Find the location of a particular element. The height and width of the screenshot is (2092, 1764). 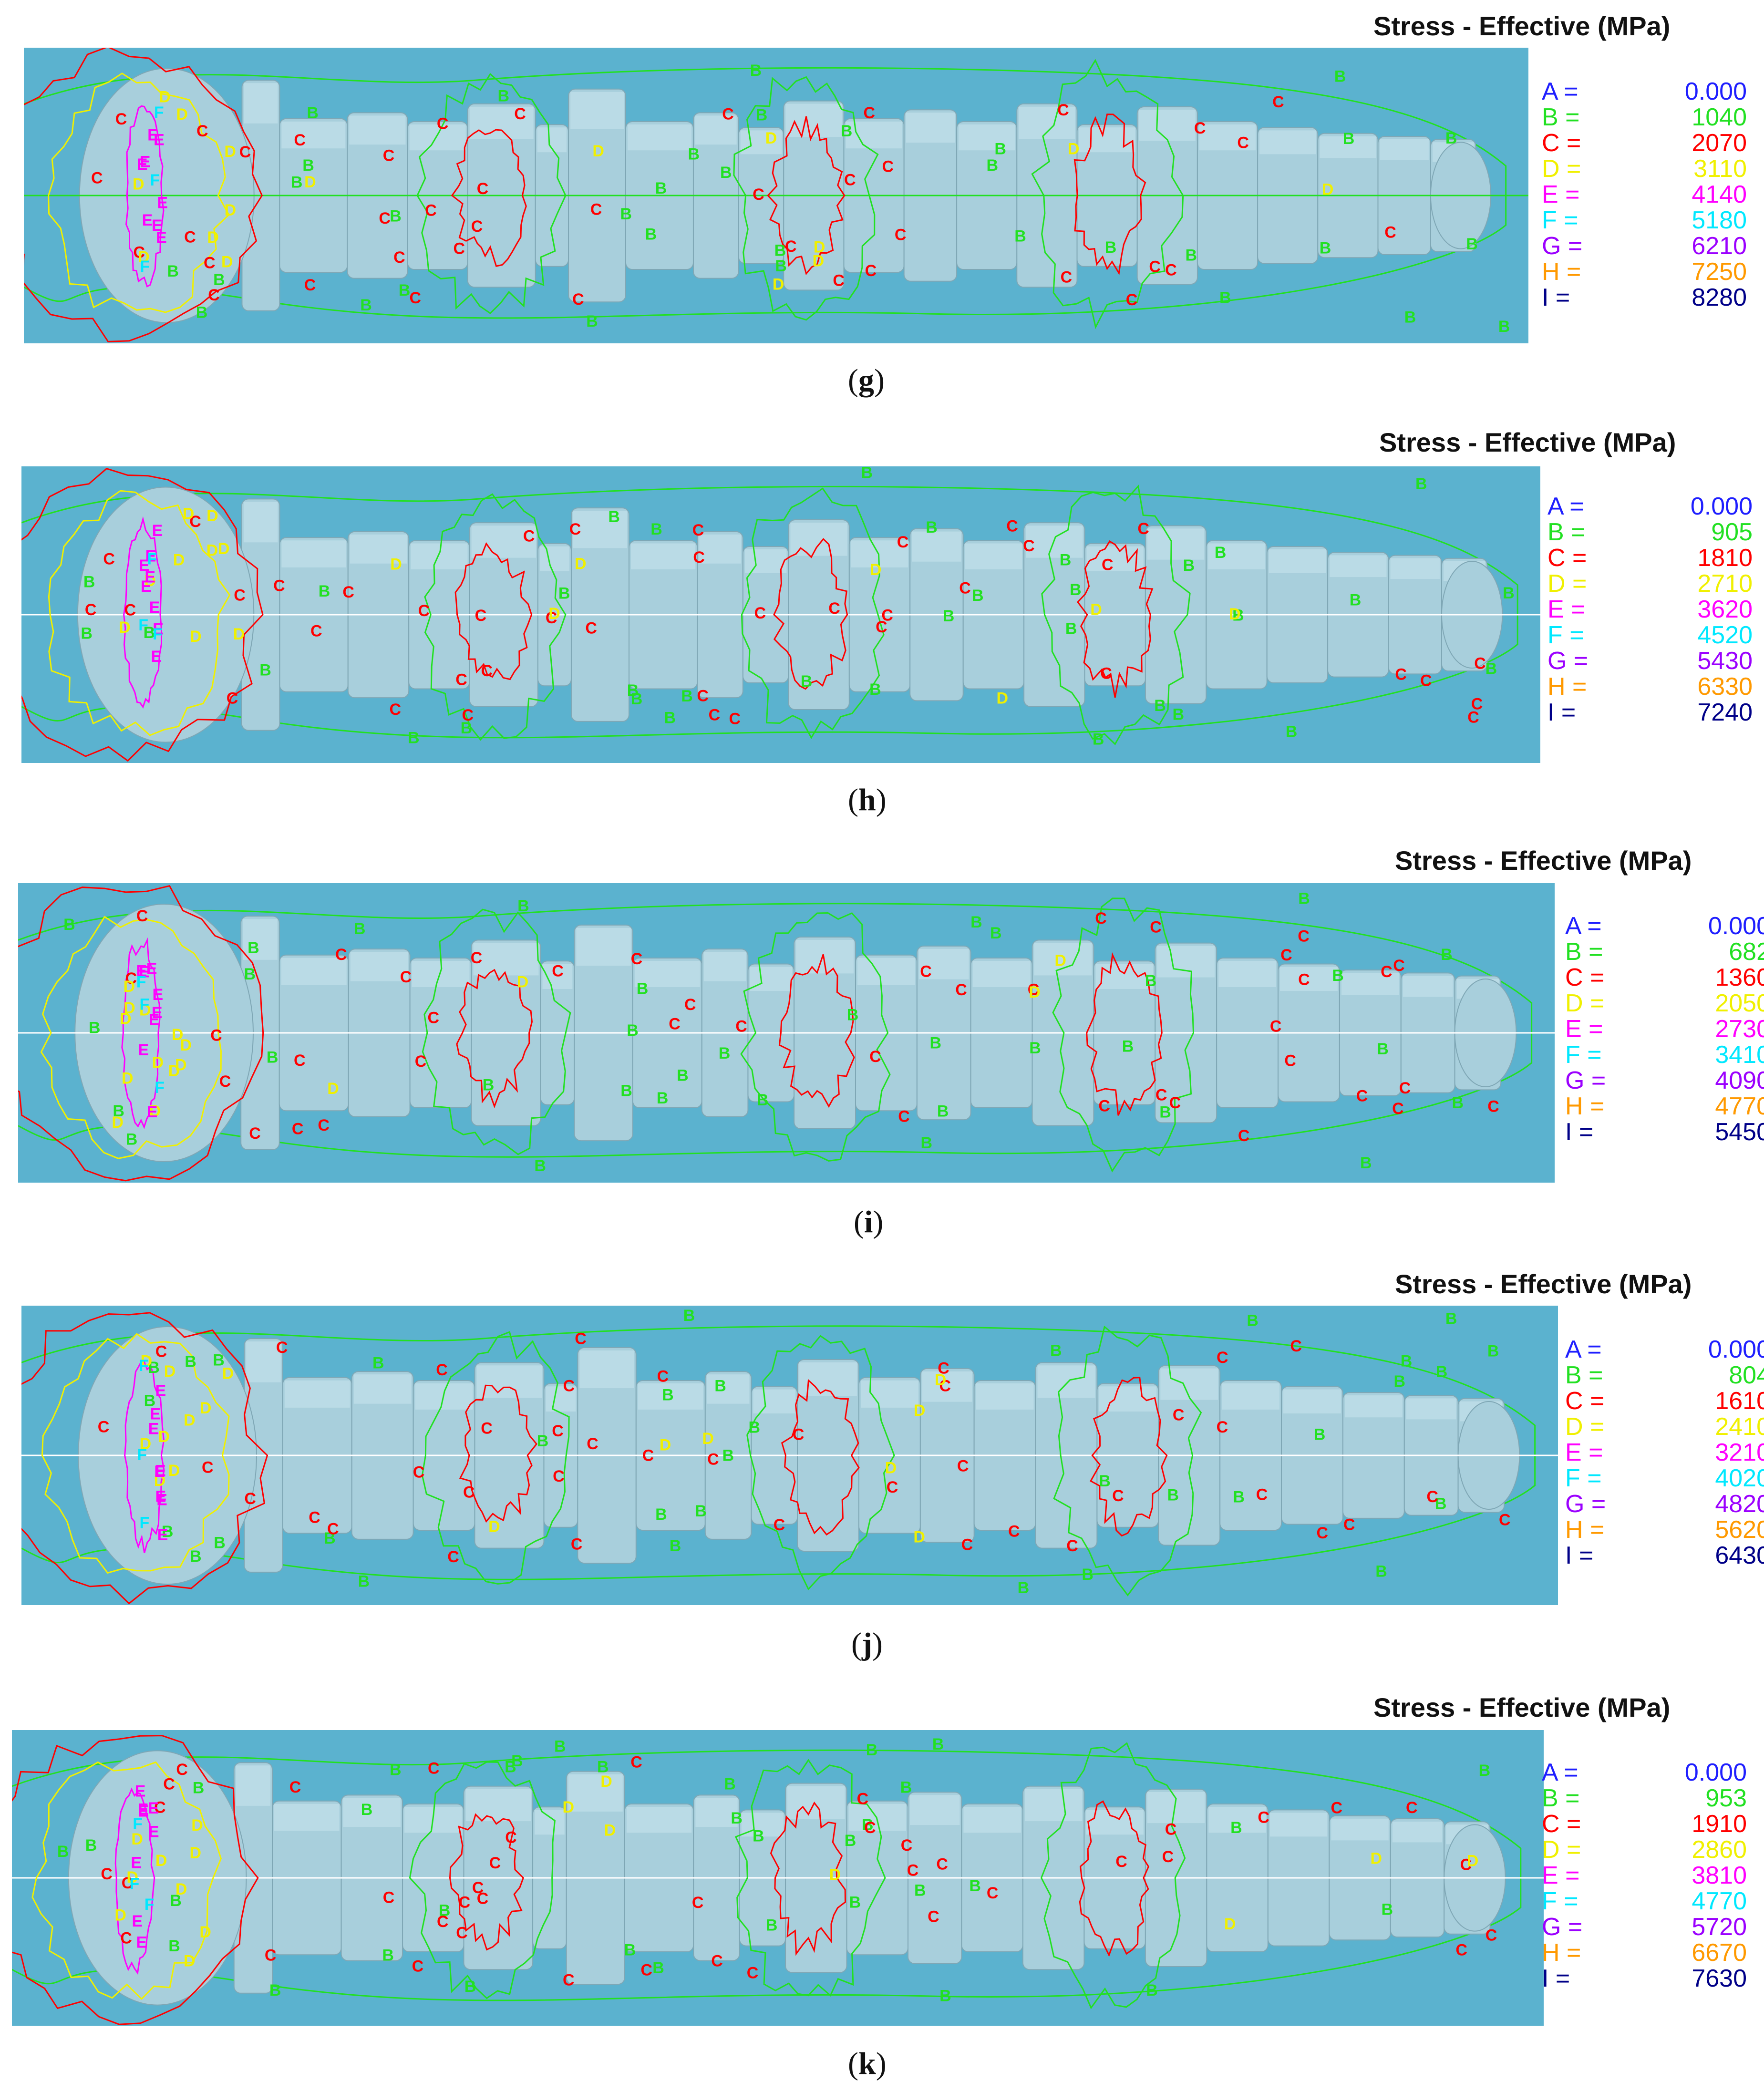

legend-row-g: G = 5720 is located at coordinates (1645, 1927).